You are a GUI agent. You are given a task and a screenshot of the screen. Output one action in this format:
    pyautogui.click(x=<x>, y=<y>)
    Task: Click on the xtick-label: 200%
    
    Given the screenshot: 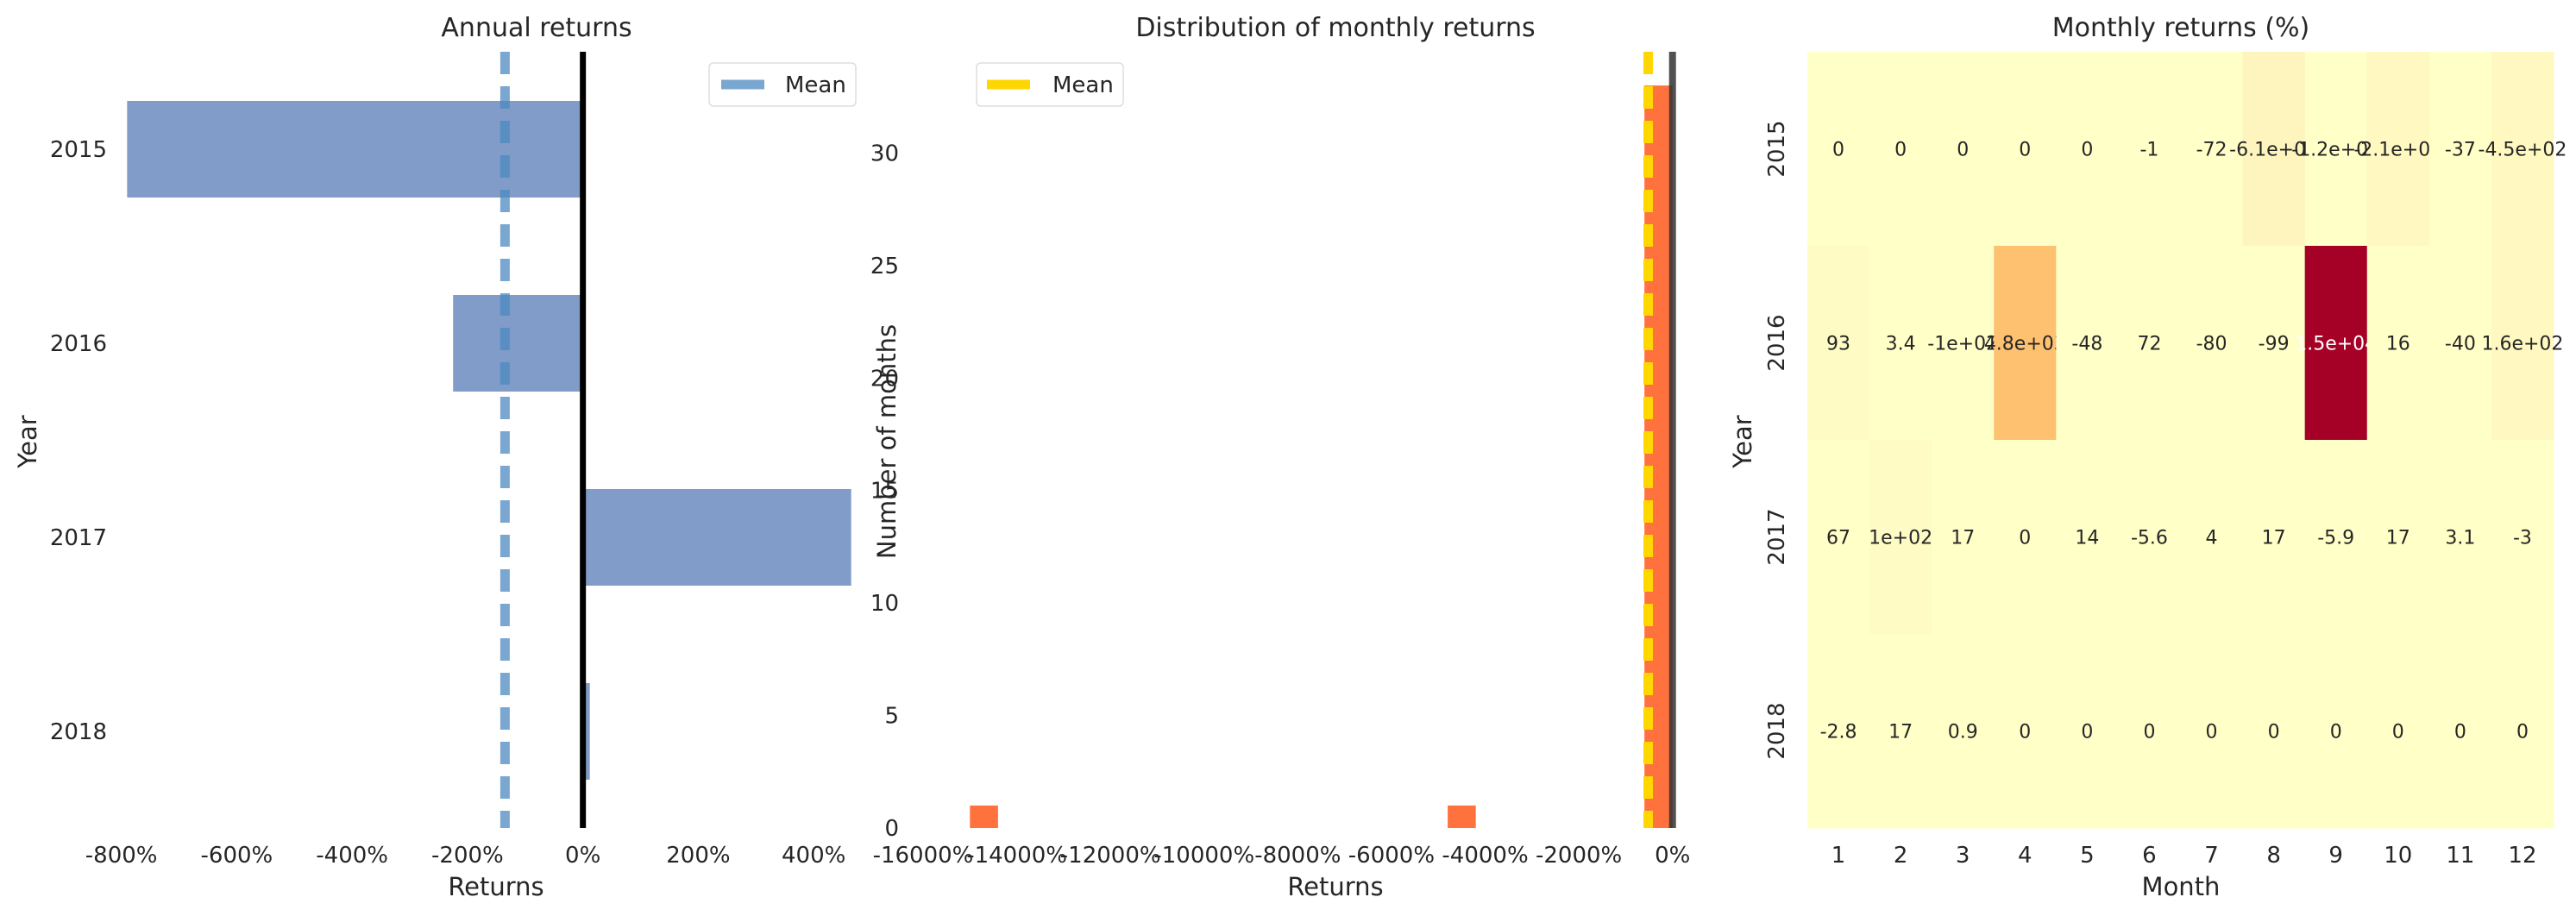 What is the action you would take?
    pyautogui.click(x=698, y=856)
    